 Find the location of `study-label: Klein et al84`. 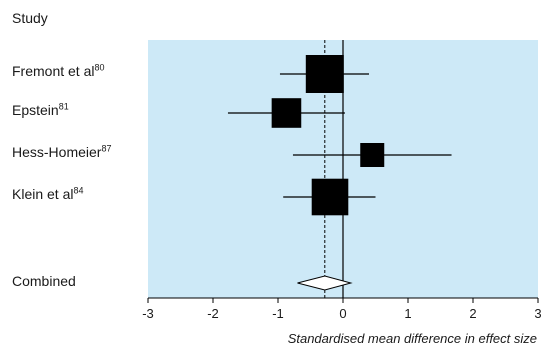

study-label: Klein et al84 is located at coordinates (48, 194).